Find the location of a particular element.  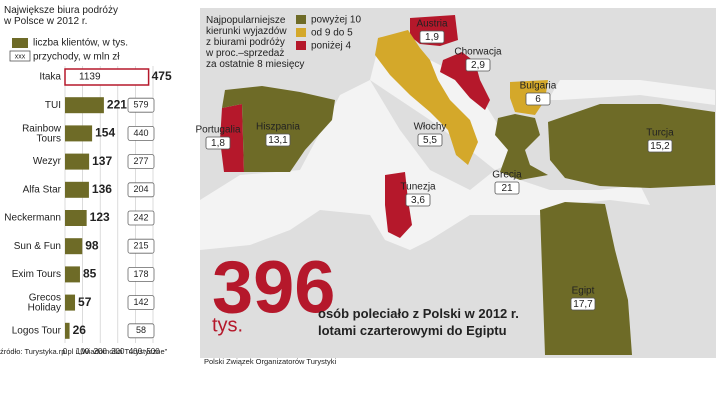

x-tick-label: 500 is located at coordinates (153, 351).